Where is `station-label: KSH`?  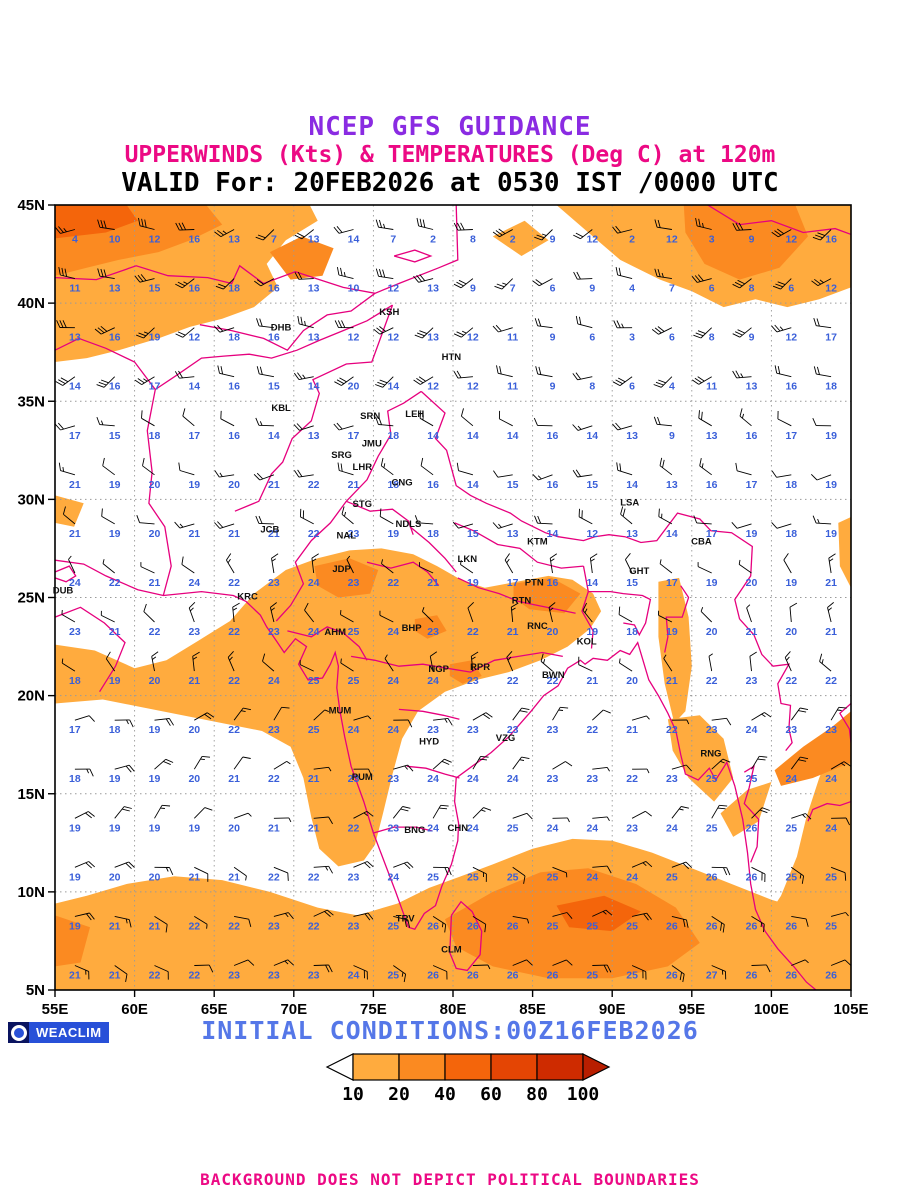 station-label: KSH is located at coordinates (389, 312).